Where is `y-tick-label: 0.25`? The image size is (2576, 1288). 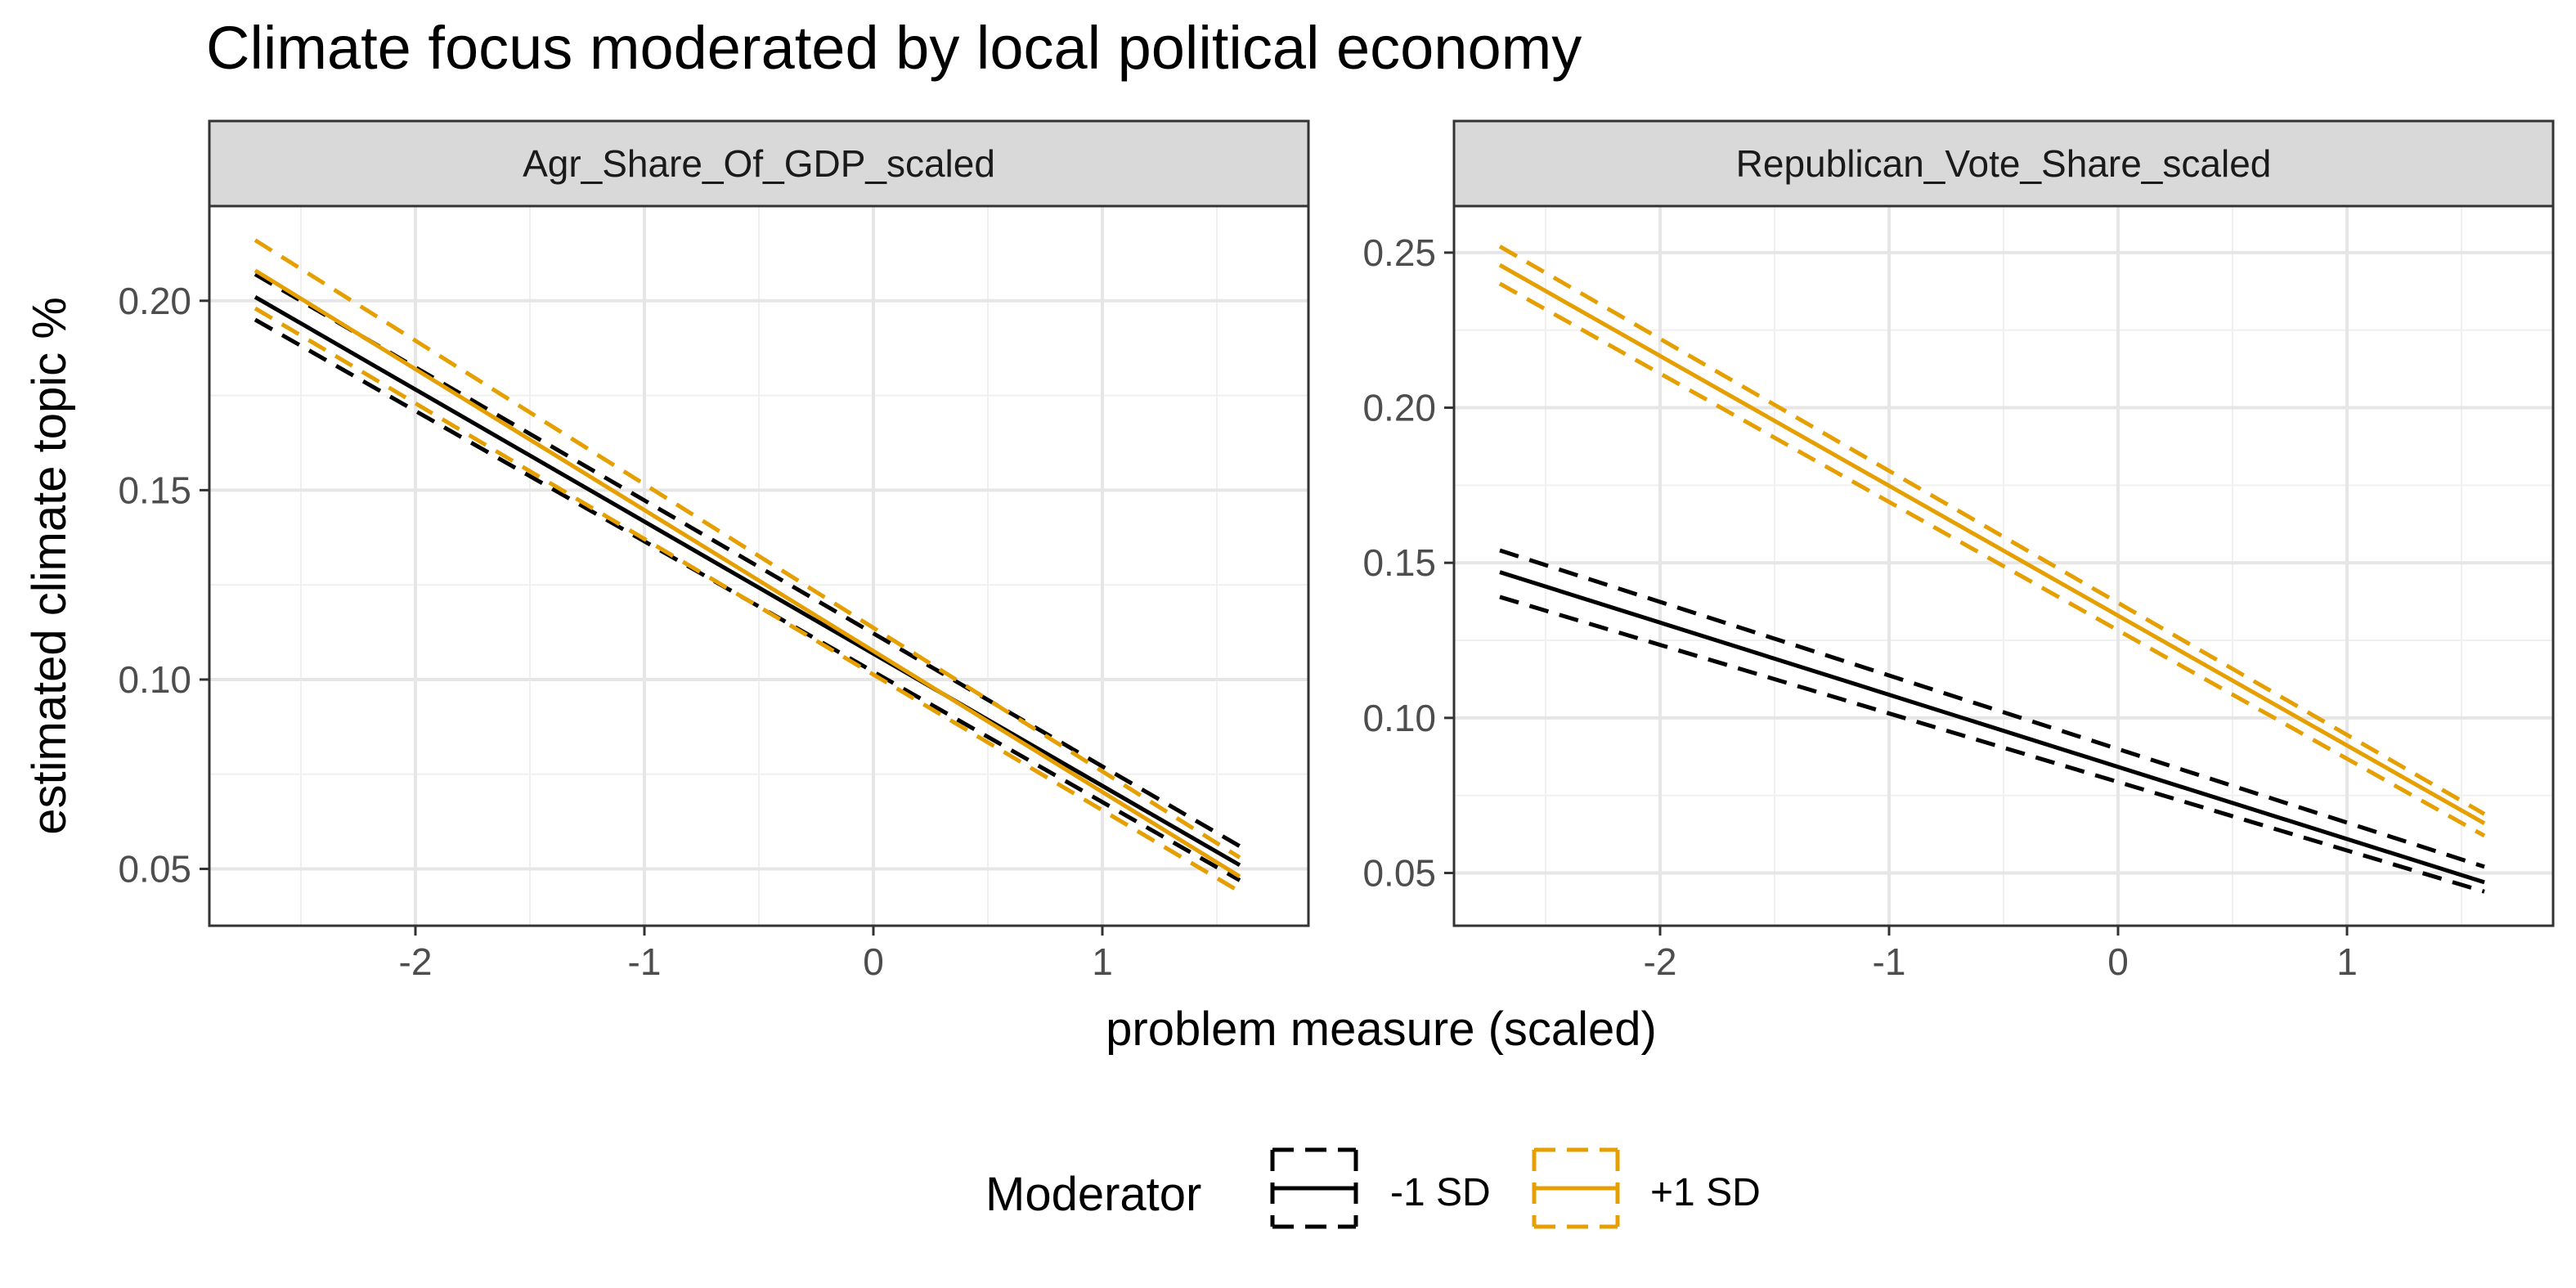 y-tick-label: 0.25 is located at coordinates (1399, 253).